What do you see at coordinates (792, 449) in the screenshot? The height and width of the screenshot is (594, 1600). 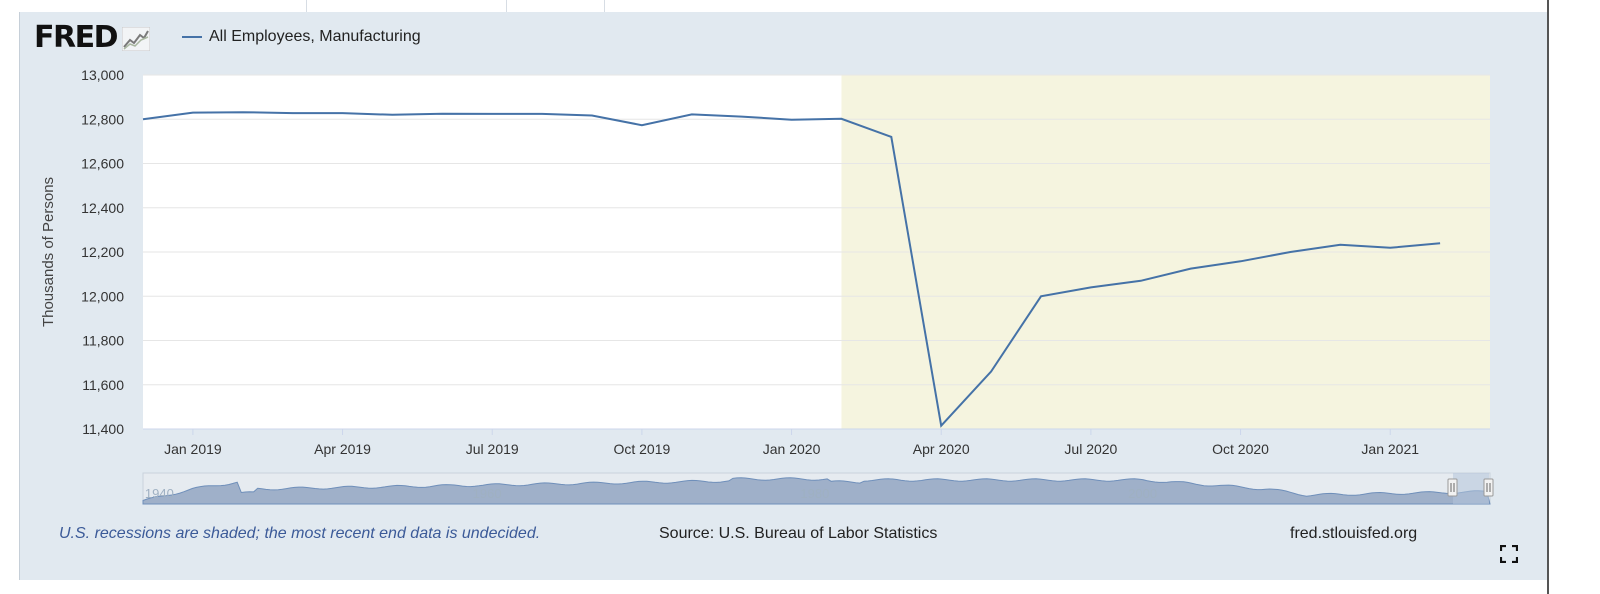 I see `x-tick-label: Jan 2020` at bounding box center [792, 449].